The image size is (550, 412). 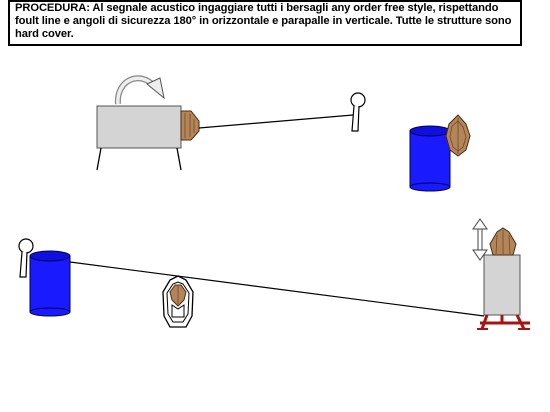 What do you see at coordinates (178, 301) in the screenshot?
I see `no-shoot-target-icon` at bounding box center [178, 301].